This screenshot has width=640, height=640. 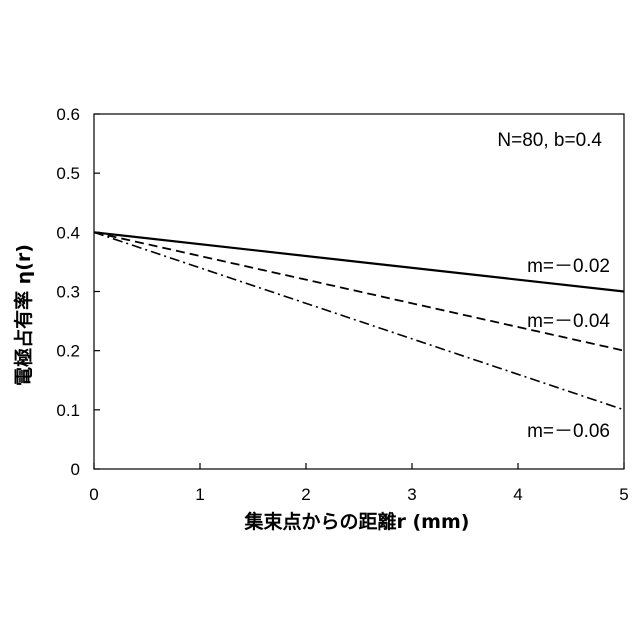 I want to click on y-tick-label: 0.1, so click(x=68, y=410).